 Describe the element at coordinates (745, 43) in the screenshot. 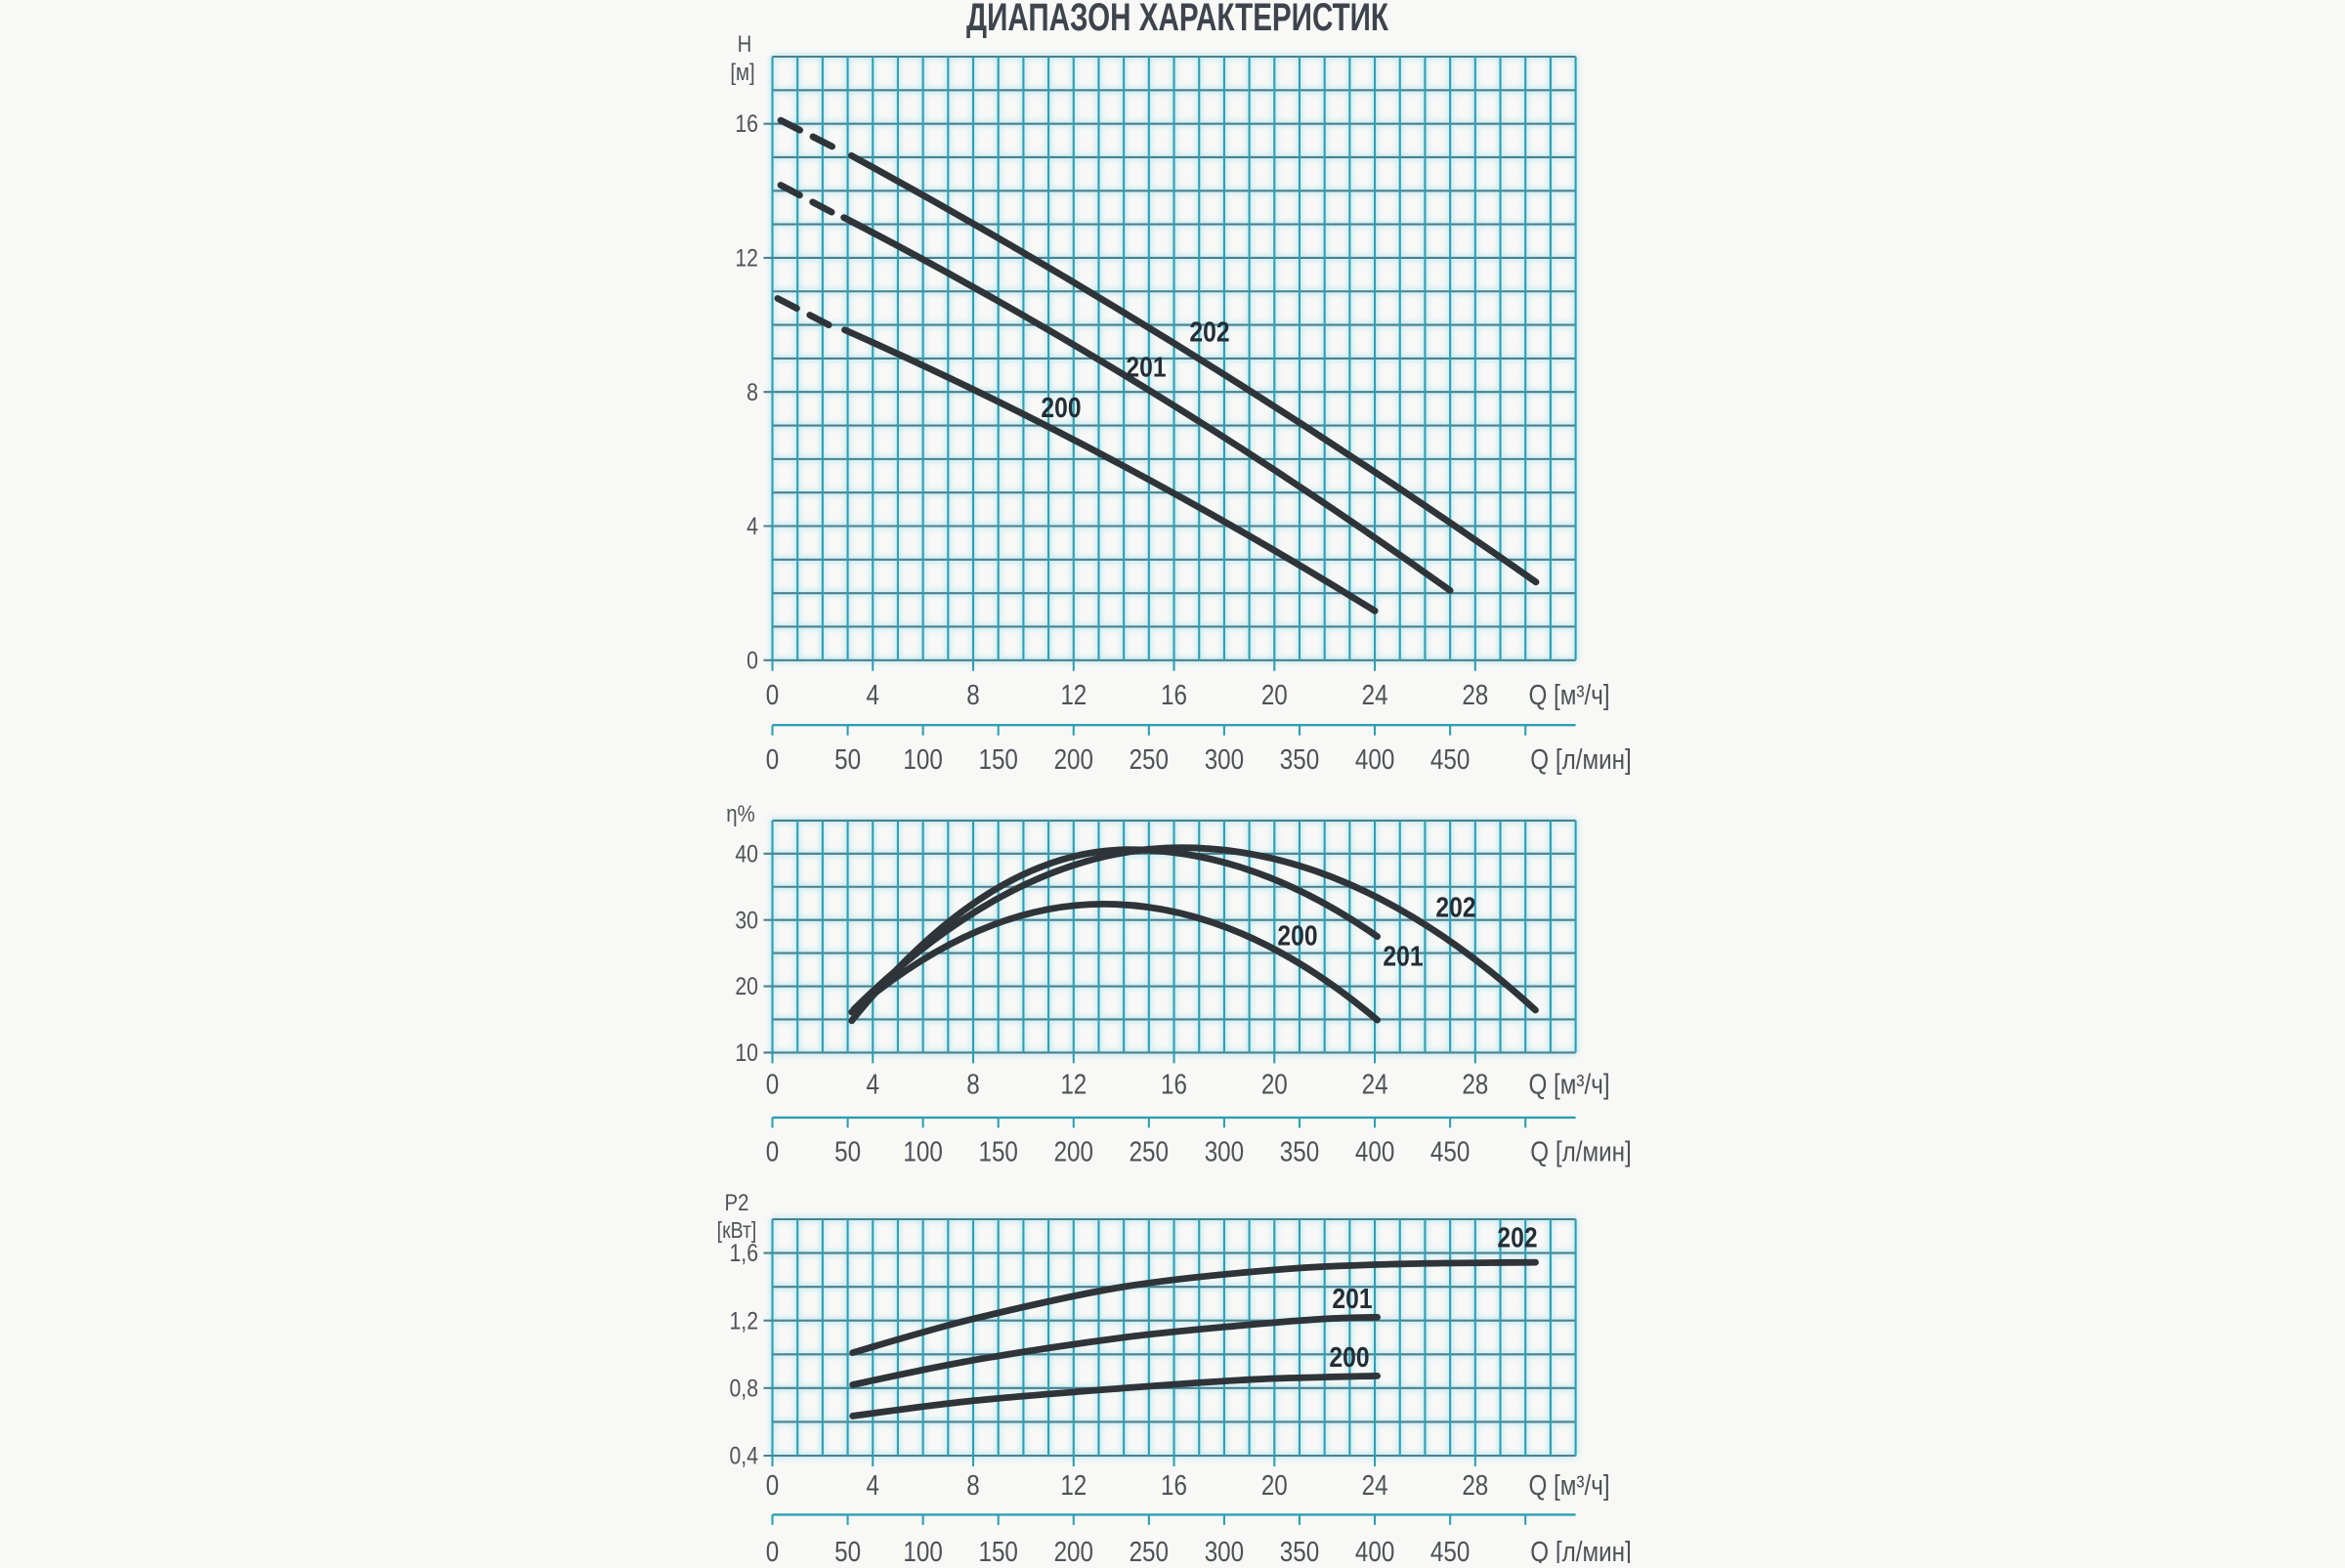

I see `svg-text: H` at that location.